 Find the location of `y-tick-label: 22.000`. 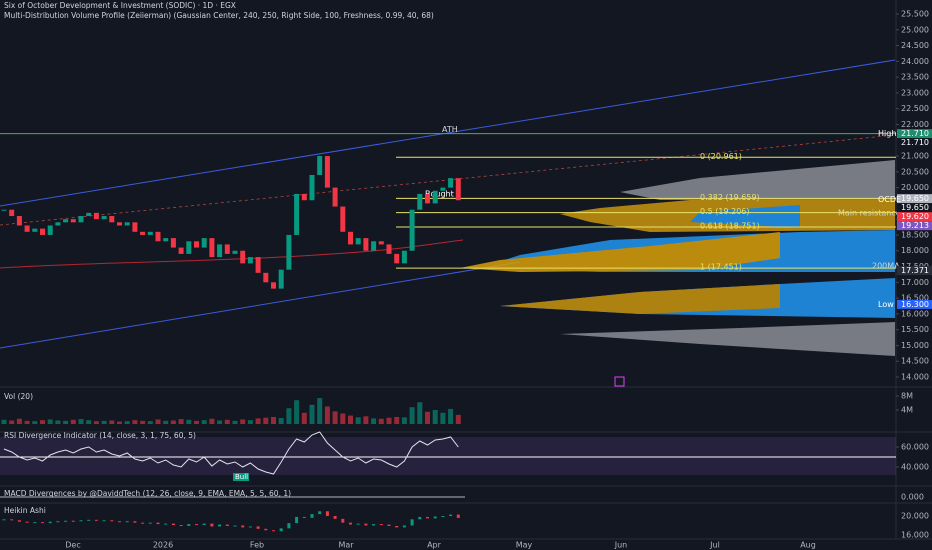

y-tick-label: 22.000 is located at coordinates (915, 124).